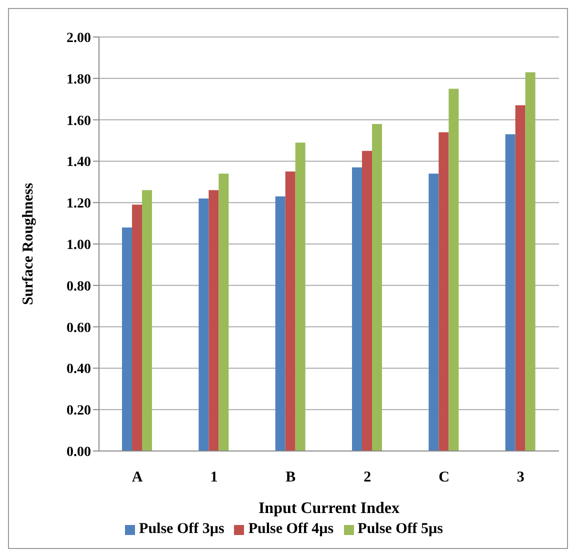 The image size is (574, 557). What do you see at coordinates (78, 38) in the screenshot?
I see `y-tick-label: 2.00` at bounding box center [78, 38].